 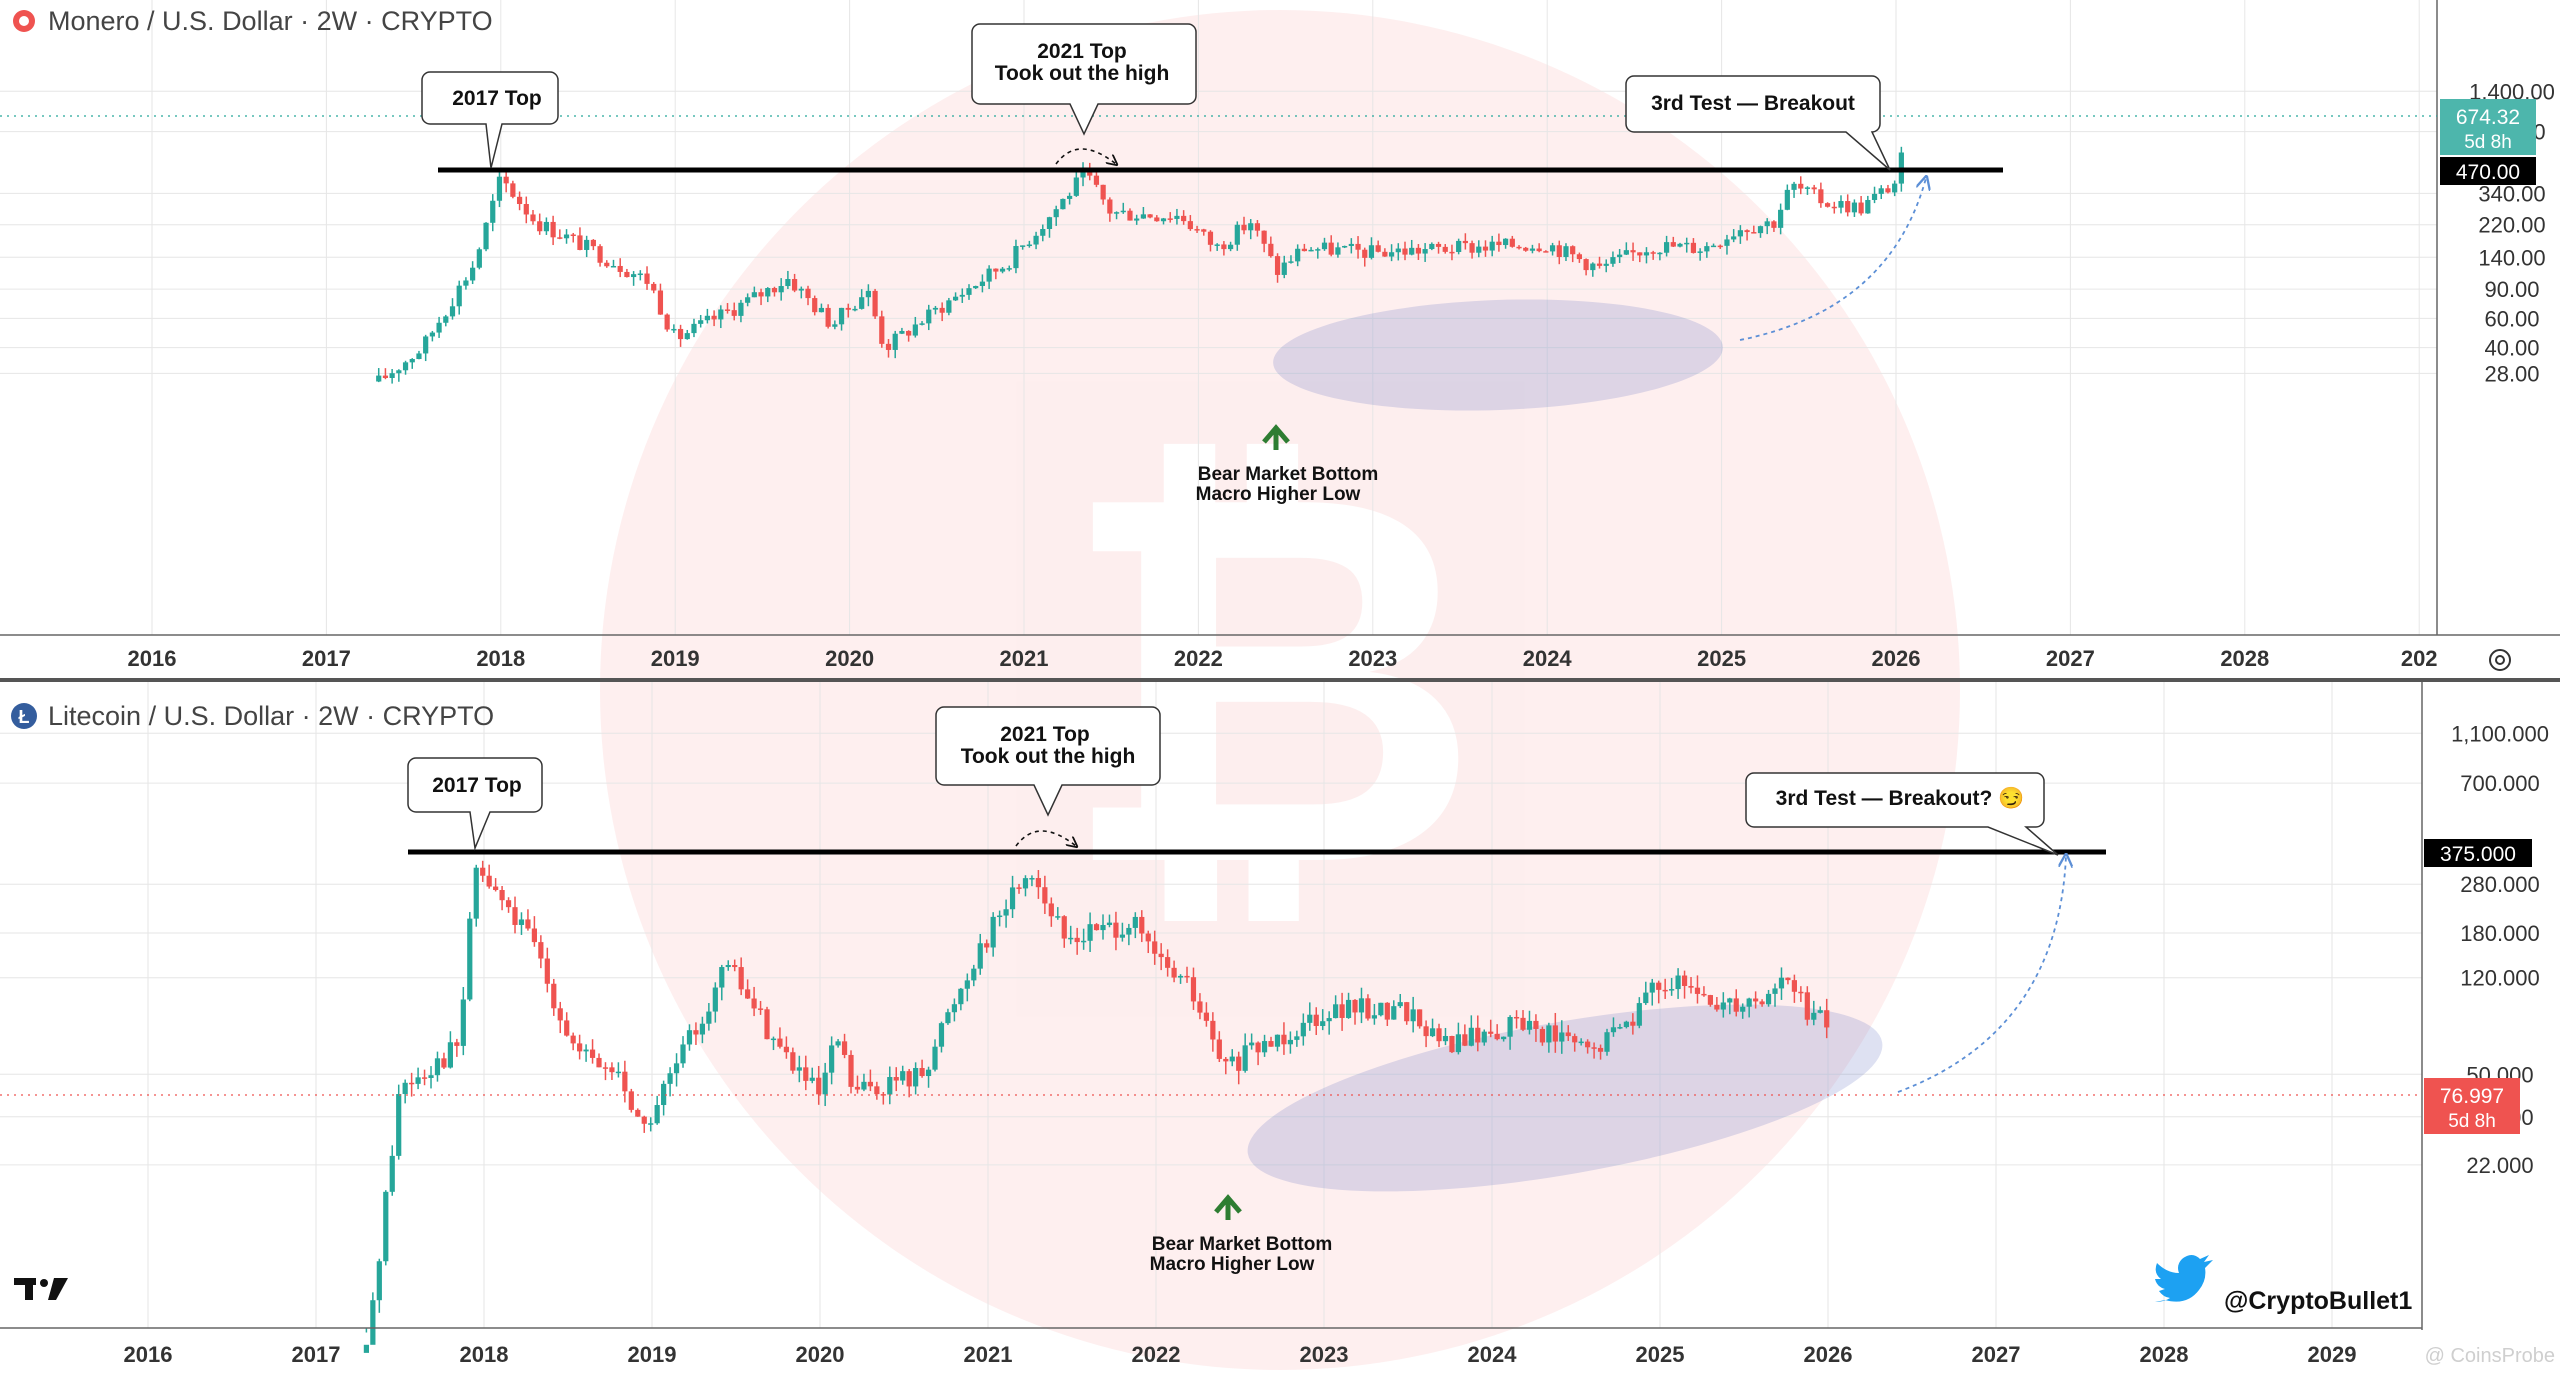 I want to click on svg-text: 2017 Top, so click(x=496, y=98).